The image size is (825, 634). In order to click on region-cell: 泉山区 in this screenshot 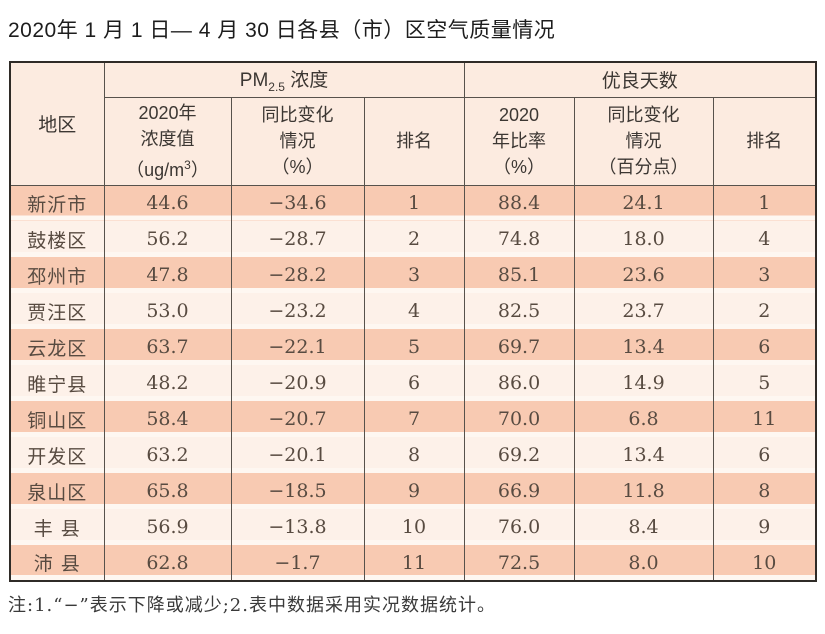, I will do `click(57, 491)`.